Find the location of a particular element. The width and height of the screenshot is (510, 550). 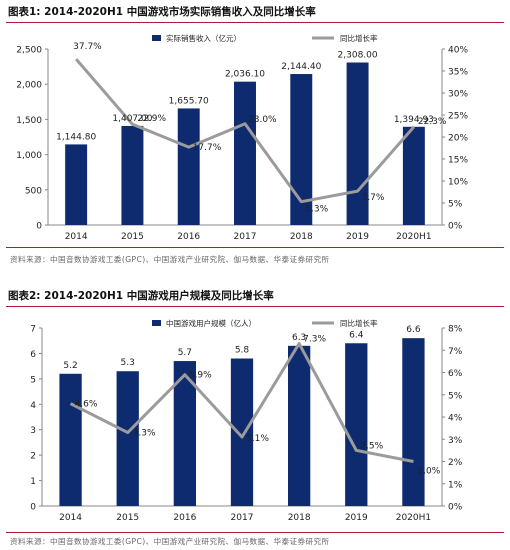

bar-value-label: 5.2 is located at coordinates (70, 366).